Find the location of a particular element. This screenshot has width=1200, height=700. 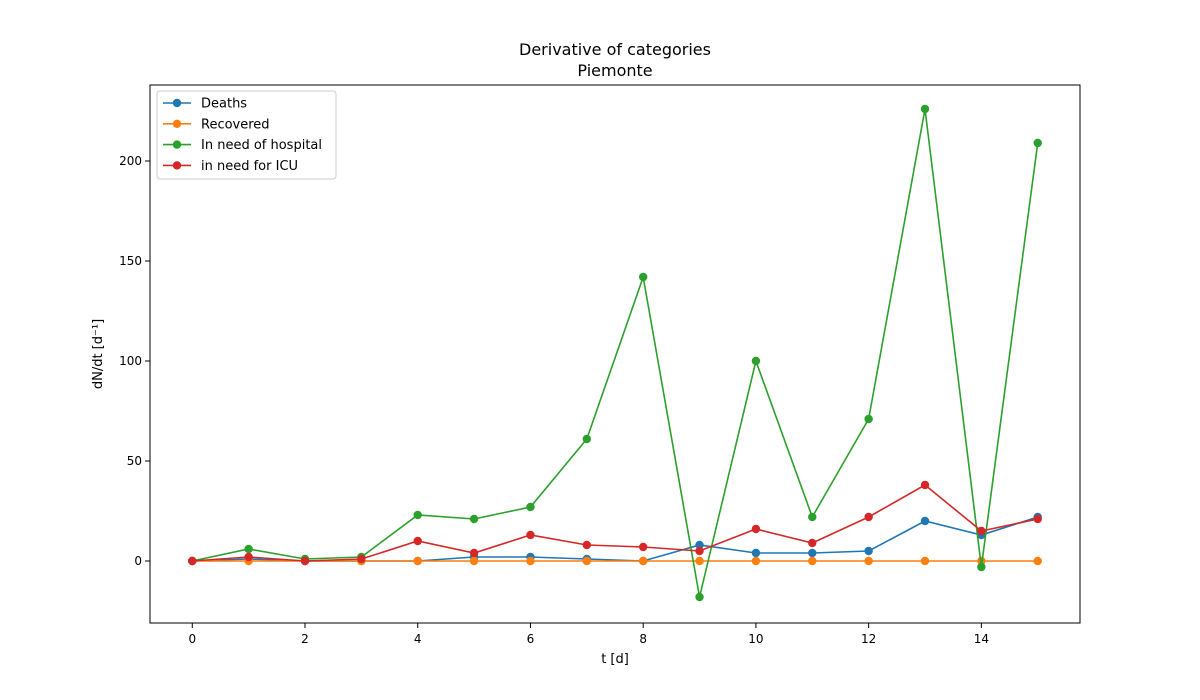

y-tick-label: 200 is located at coordinates (130, 161).